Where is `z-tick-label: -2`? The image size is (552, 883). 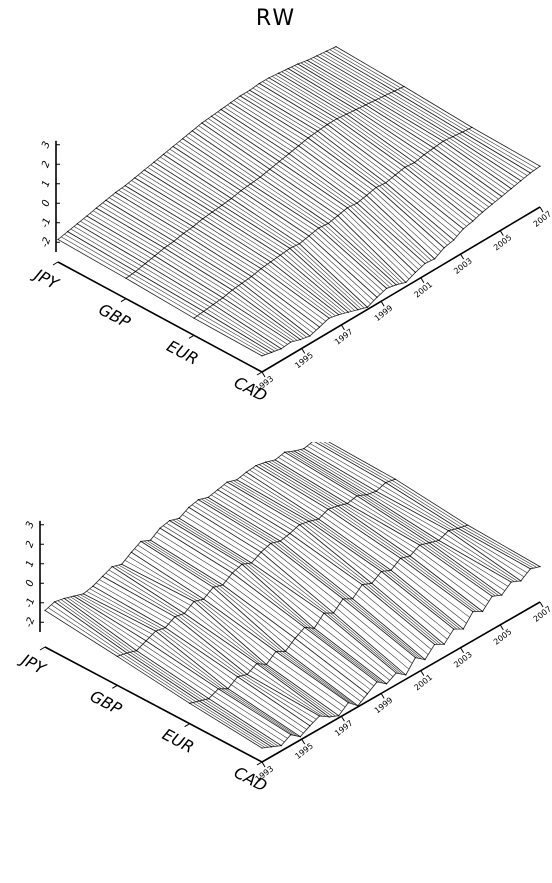
z-tick-label: -2 is located at coordinates (47, 242).